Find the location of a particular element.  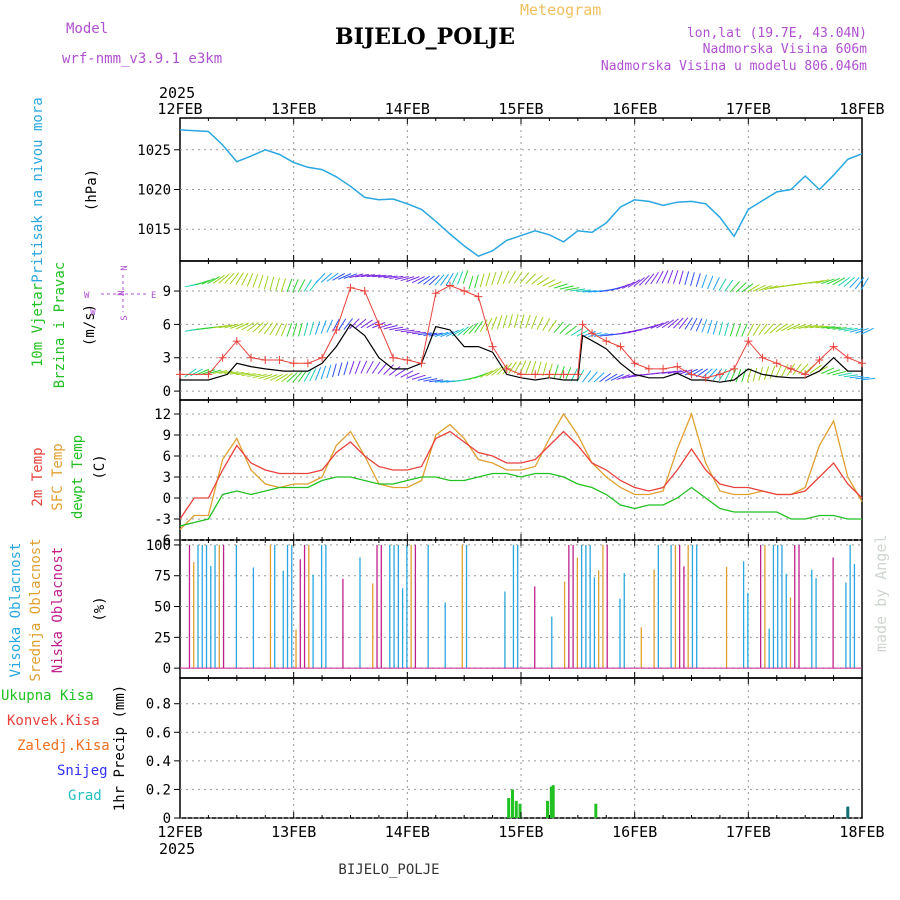

model-label: Model is located at coordinates (87, 29).